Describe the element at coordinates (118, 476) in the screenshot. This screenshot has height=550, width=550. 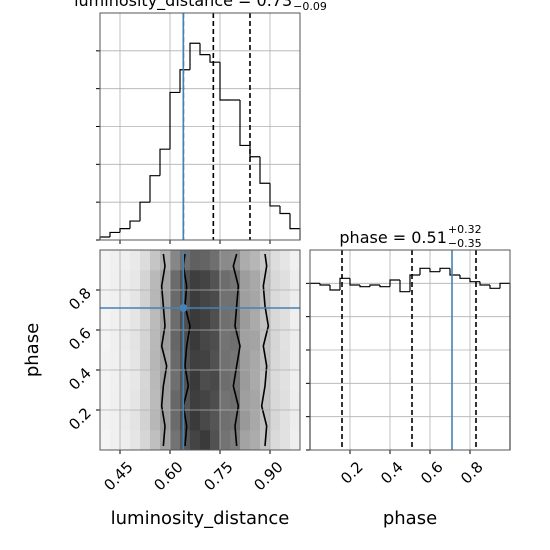
I see `x-tick-label: 0.45` at that location.